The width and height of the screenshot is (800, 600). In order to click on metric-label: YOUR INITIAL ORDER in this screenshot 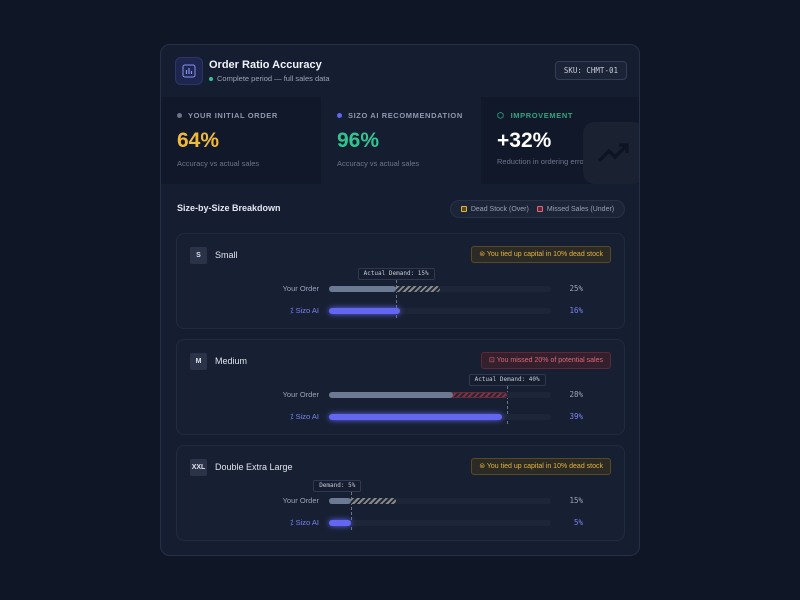, I will do `click(233, 115)`.